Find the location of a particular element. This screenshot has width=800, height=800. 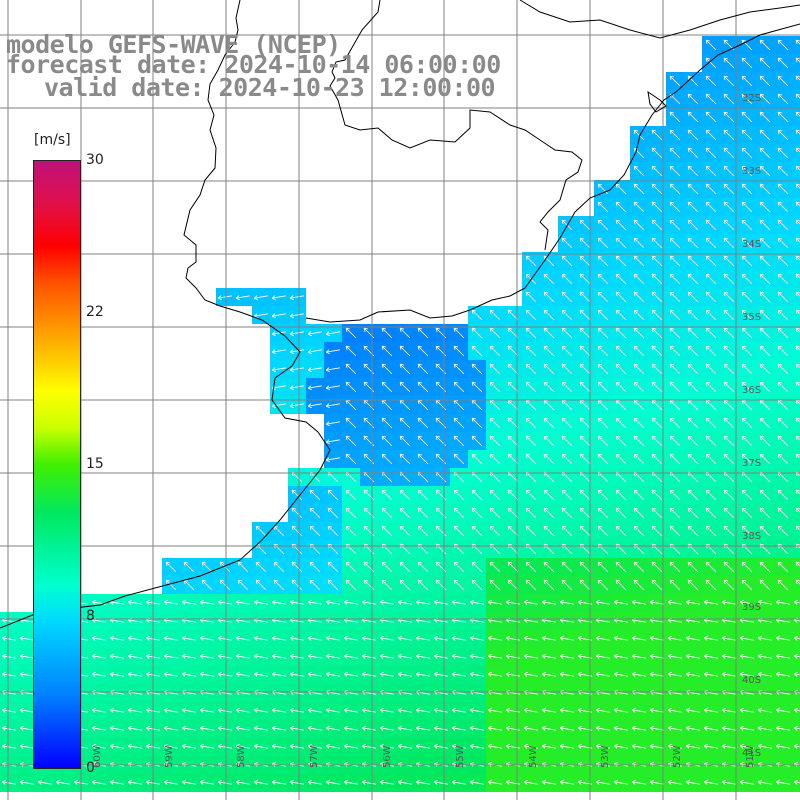

colorbar-tick-8: 8 is located at coordinates (90, 616).